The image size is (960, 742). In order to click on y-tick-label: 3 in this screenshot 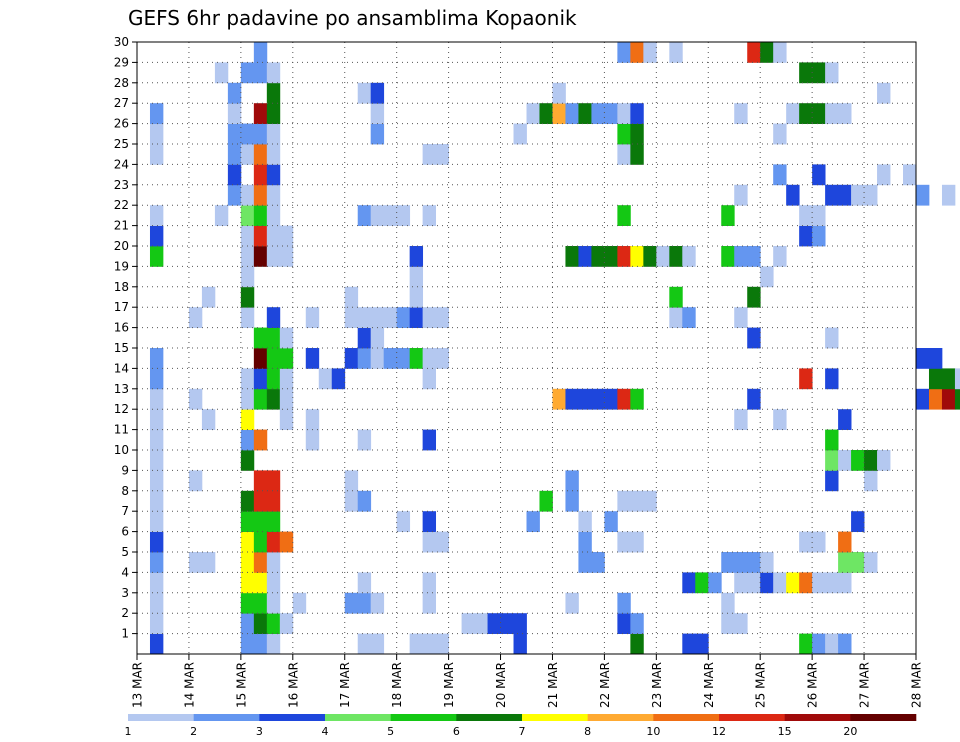, I will do `click(125, 593)`.